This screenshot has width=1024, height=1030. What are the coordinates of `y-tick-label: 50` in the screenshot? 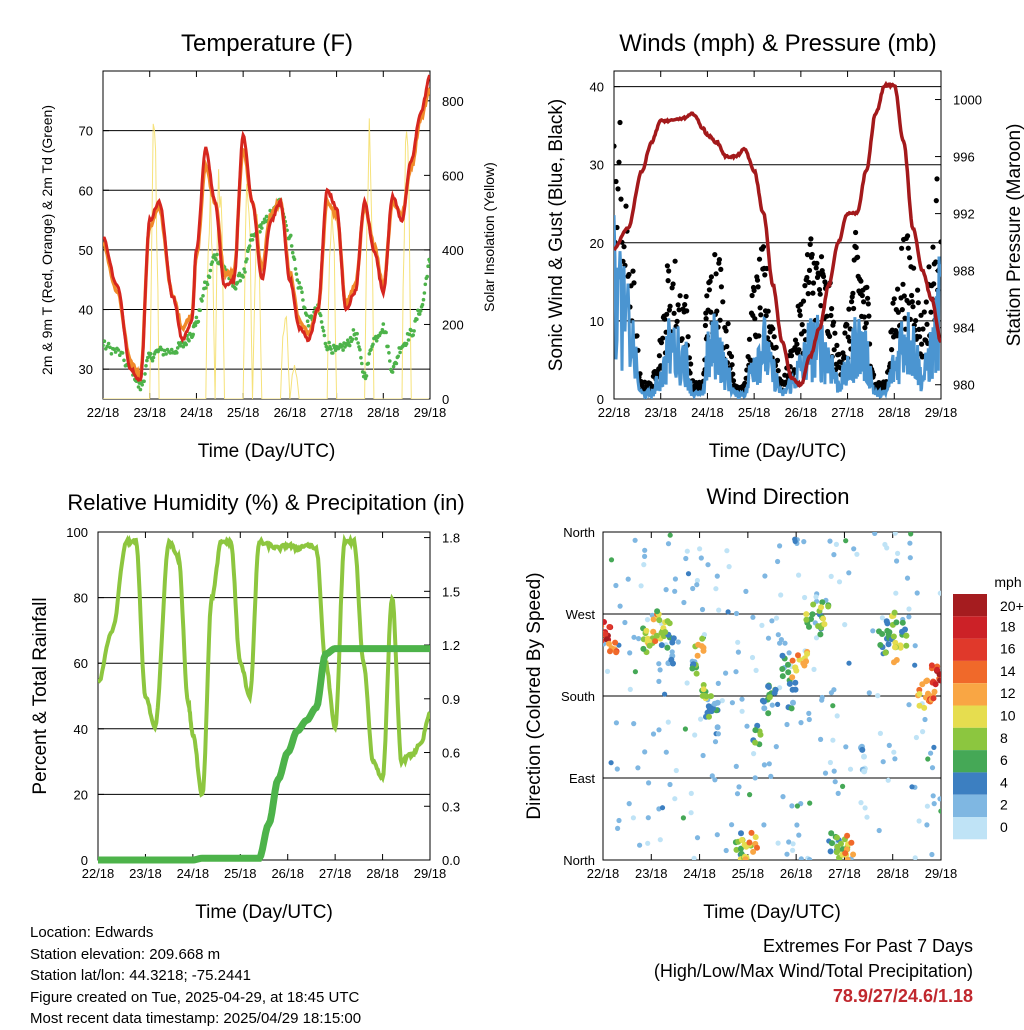 It's located at (86, 250).